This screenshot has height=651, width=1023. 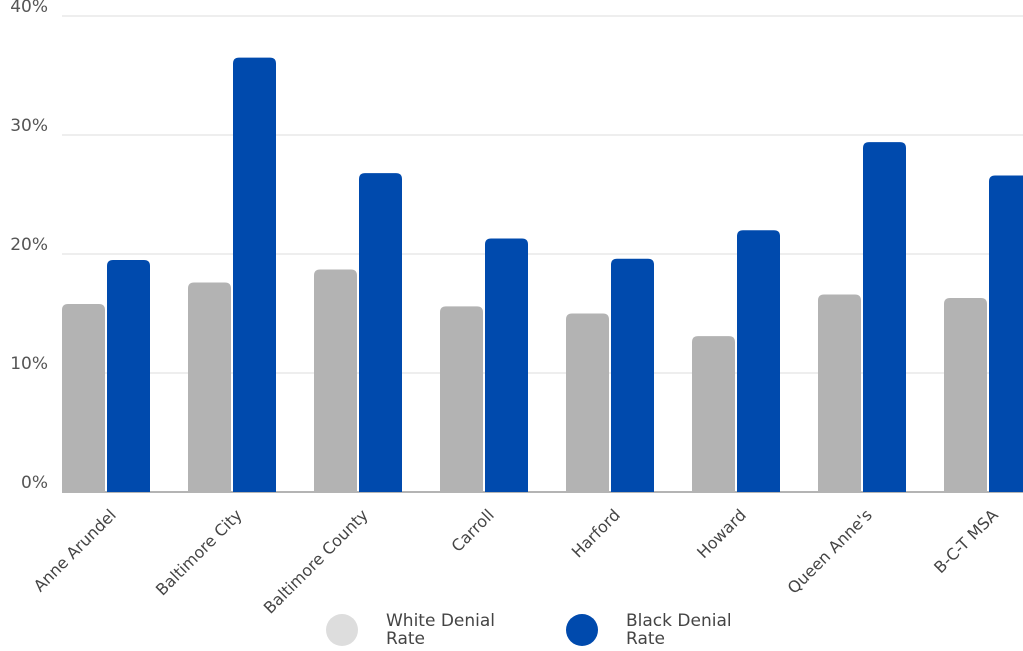 I want to click on legend-label-white: White Denial Rate, so click(x=441, y=630).